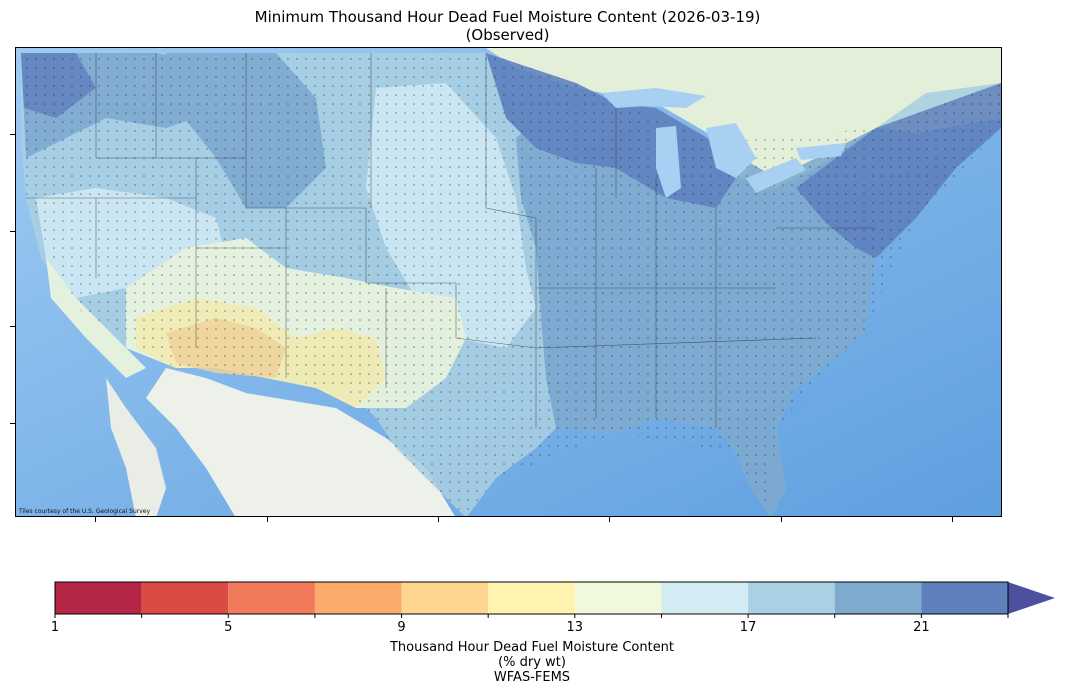 Image resolution: width=1065 pixels, height=698 pixels. What do you see at coordinates (1031, 598) in the screenshot?
I see `colorbar-extend-arrow` at bounding box center [1031, 598].